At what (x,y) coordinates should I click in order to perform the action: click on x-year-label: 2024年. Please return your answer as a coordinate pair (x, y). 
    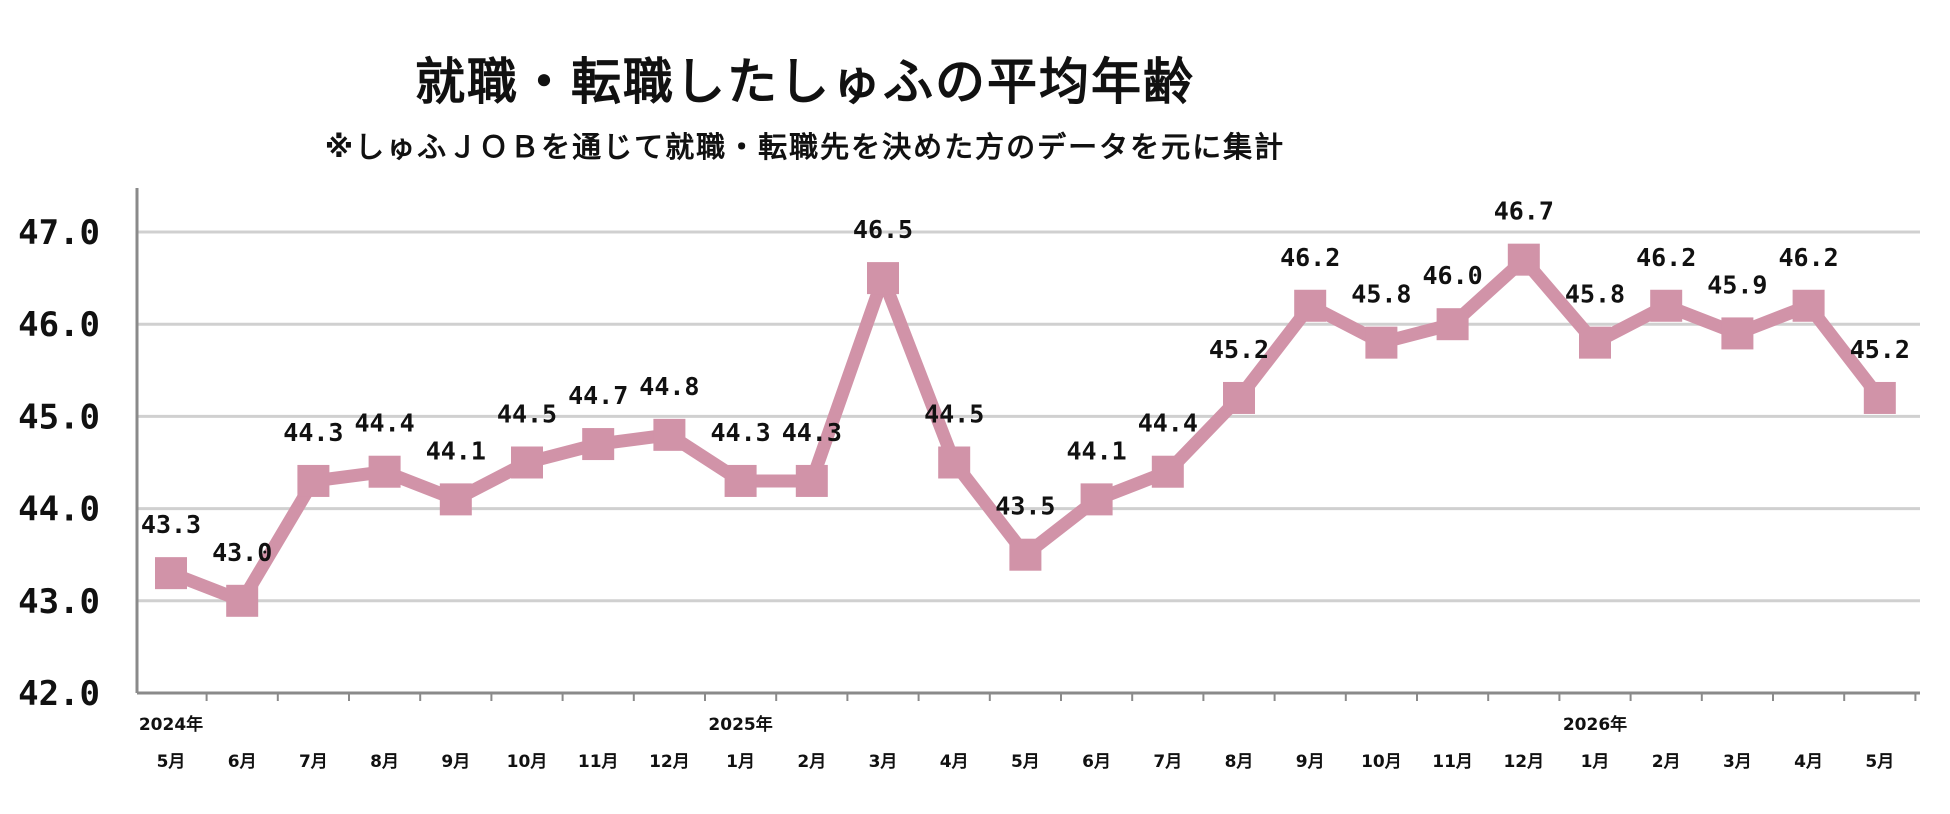
    Looking at the image, I should click on (171, 724).